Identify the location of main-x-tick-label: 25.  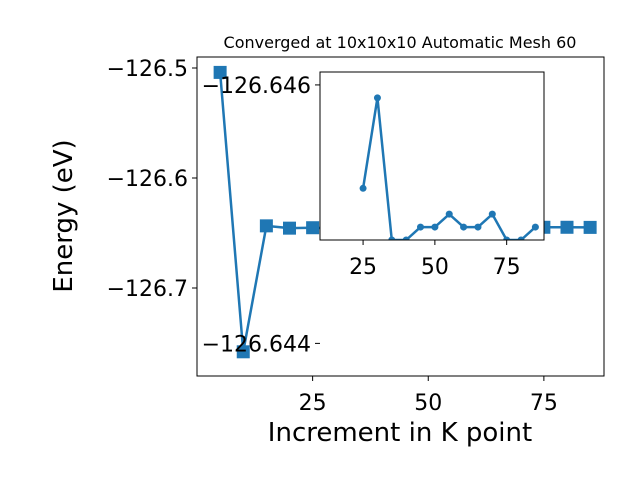
(313, 403).